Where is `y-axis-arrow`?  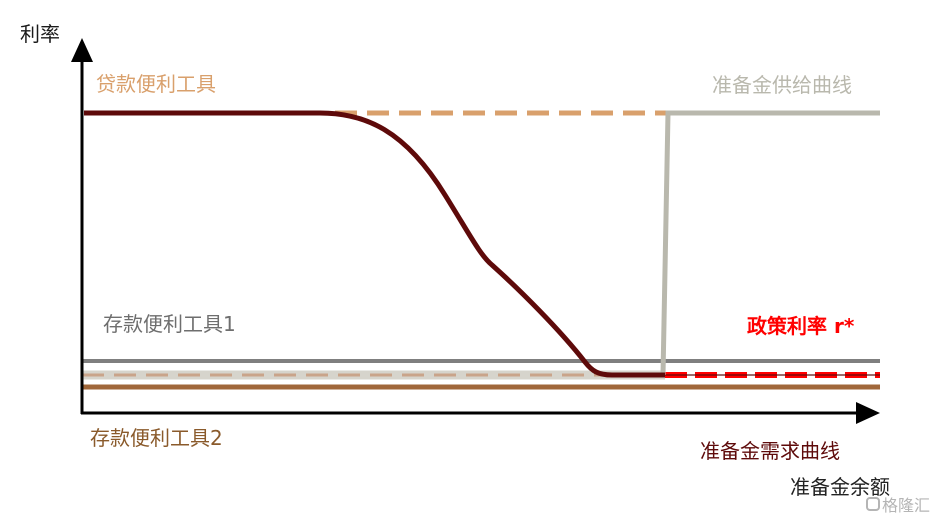
y-axis-arrow is located at coordinates (82, 50).